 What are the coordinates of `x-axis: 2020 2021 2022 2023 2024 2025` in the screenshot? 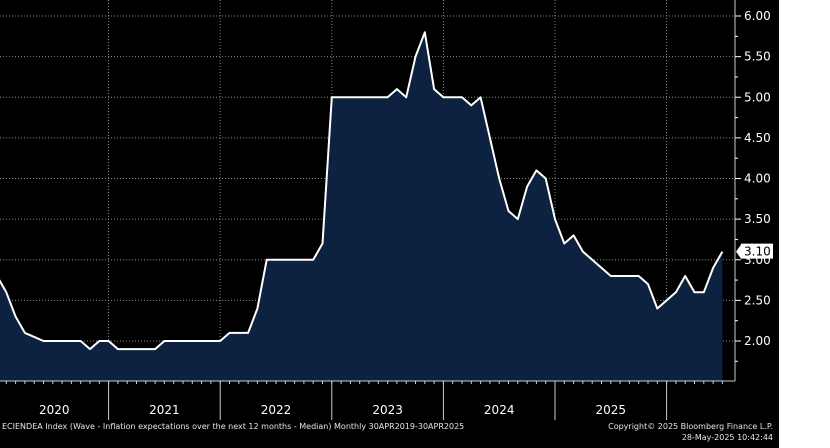 It's located at (364, 400).